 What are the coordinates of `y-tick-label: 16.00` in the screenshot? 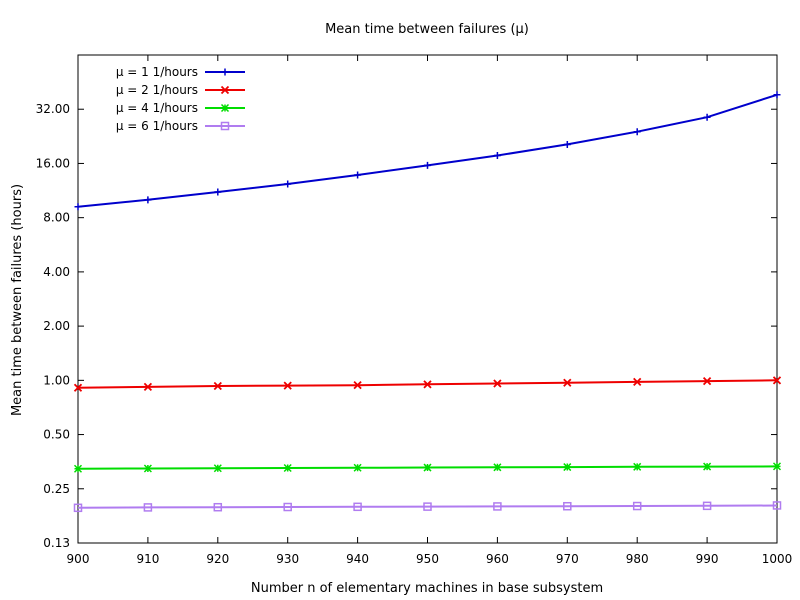 It's located at (53, 163).